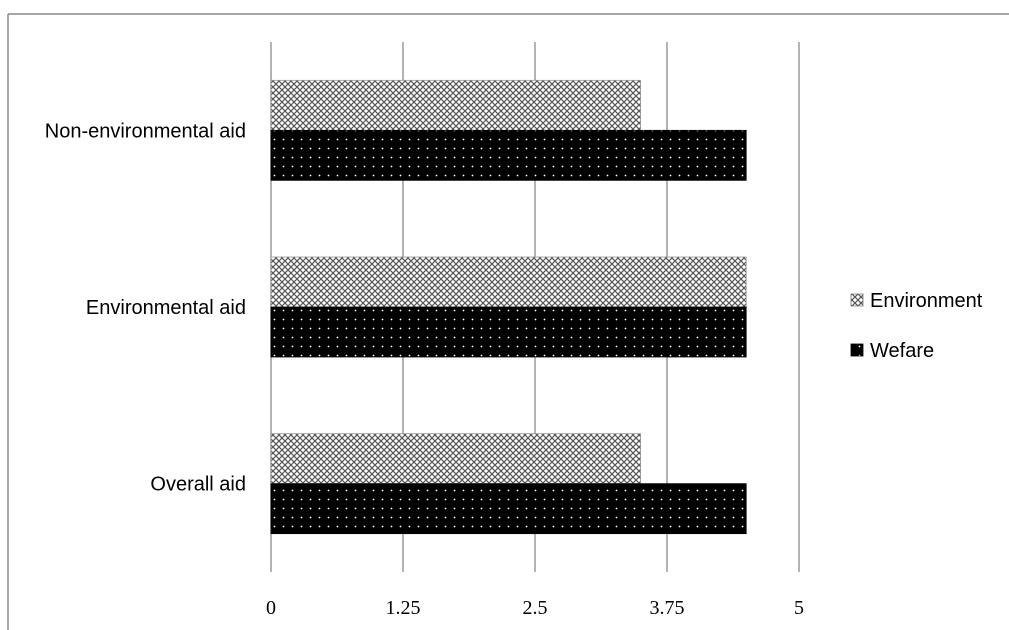 The height and width of the screenshot is (630, 1009). I want to click on x-tick-label: 5, so click(799, 608).